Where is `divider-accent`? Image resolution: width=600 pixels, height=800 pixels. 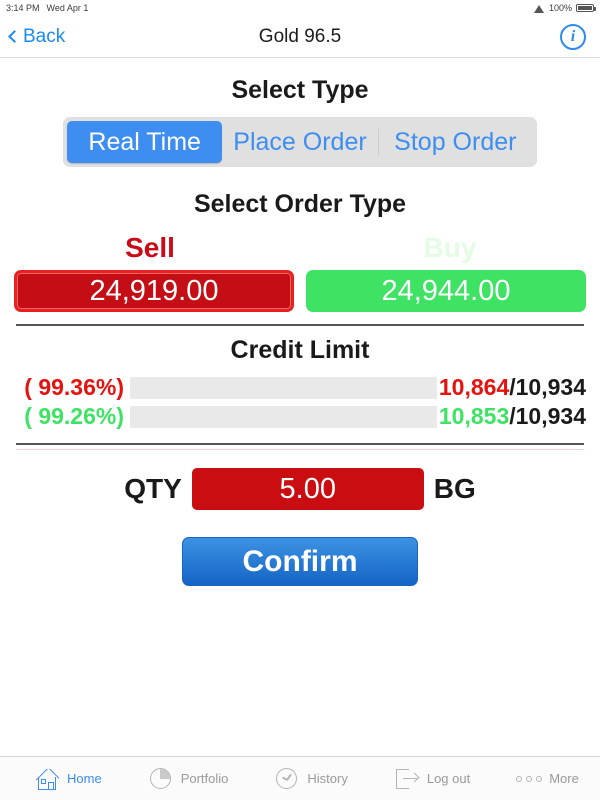
divider-accent is located at coordinates (300, 449).